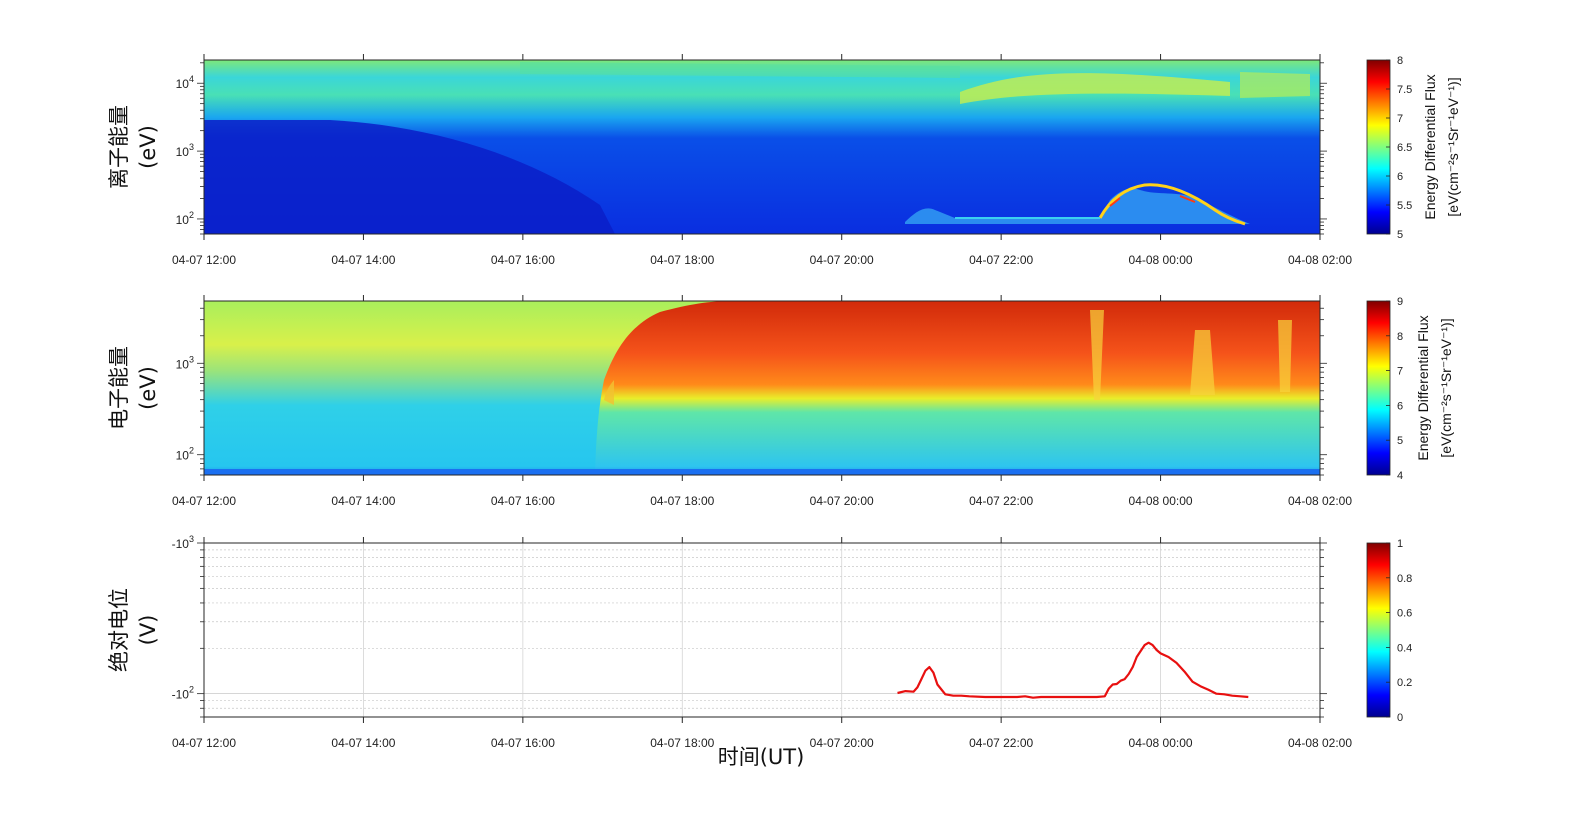  I want to click on y-tick-label: -103, so click(183, 542).